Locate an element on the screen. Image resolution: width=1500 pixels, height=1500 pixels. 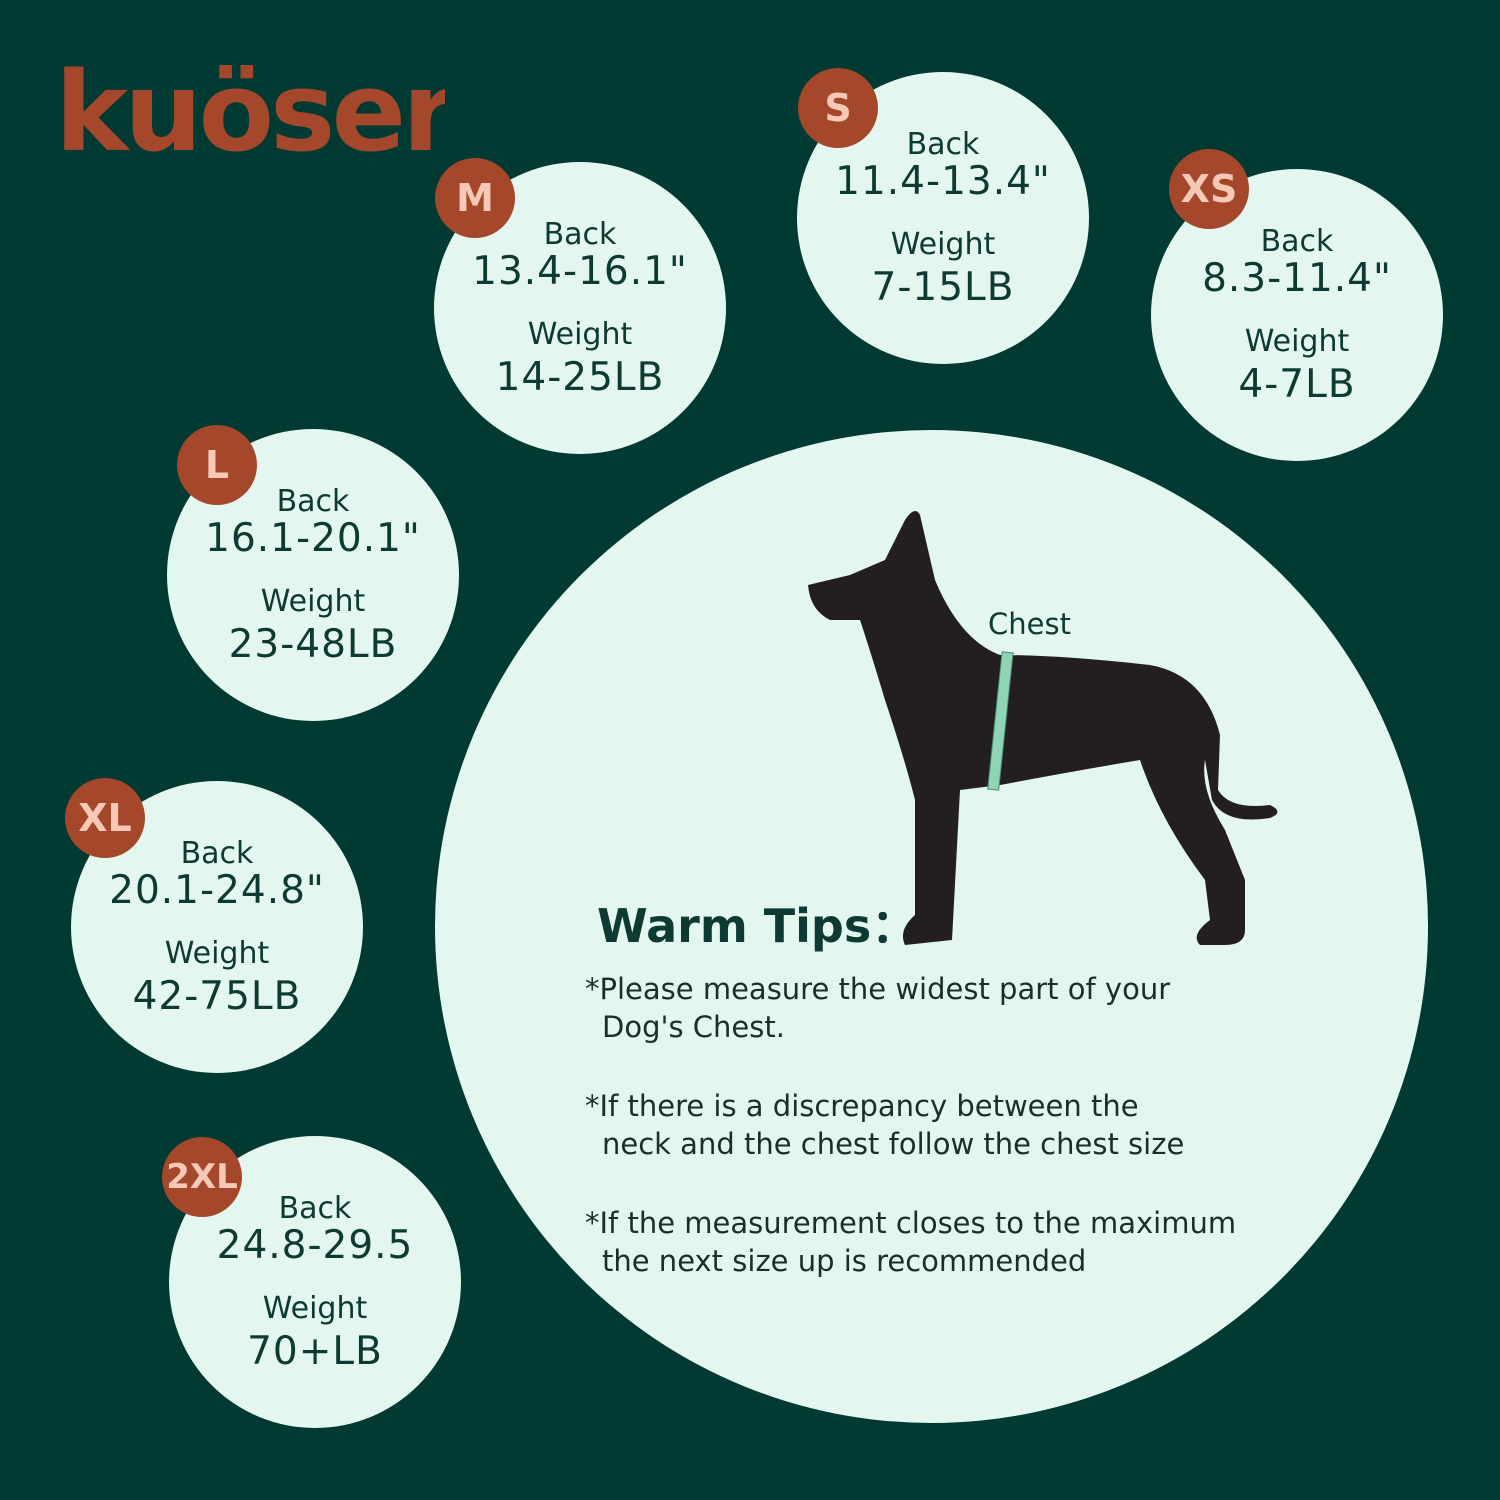
tip-line: the next size up is recommended is located at coordinates (844, 1261).